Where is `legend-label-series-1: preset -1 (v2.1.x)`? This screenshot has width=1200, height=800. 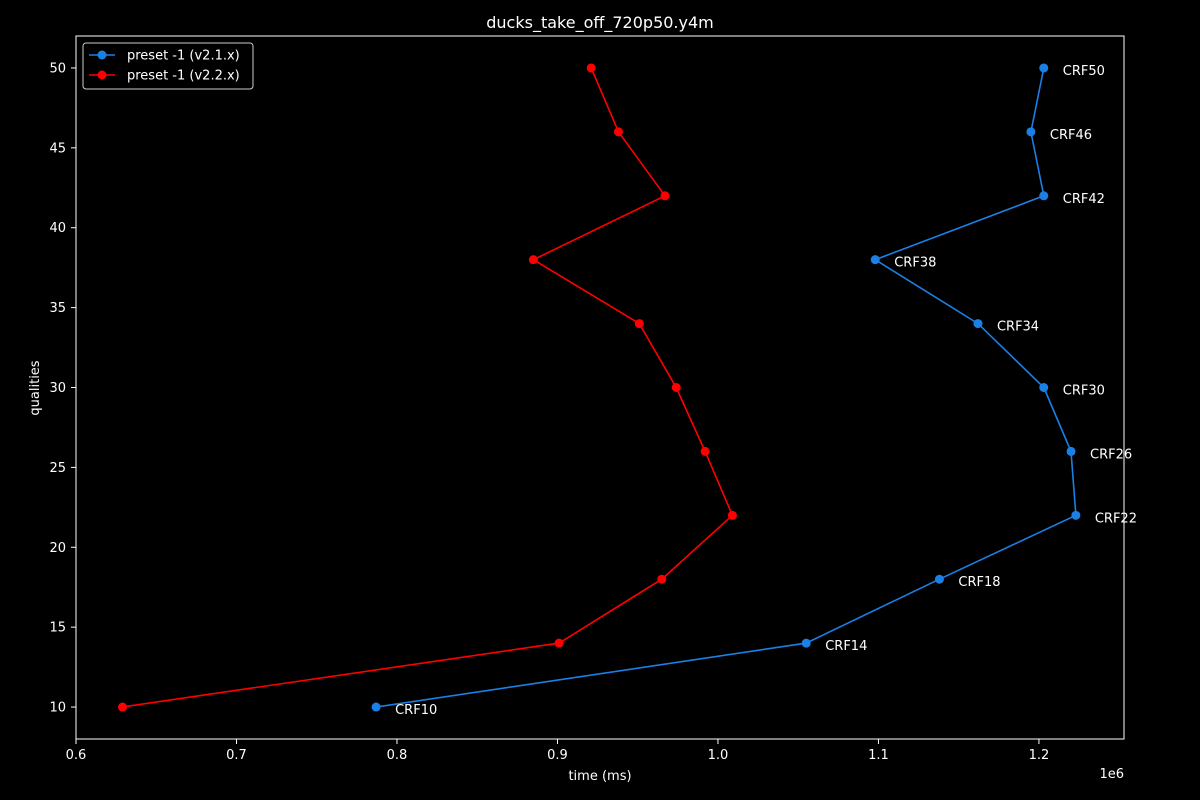
legend-label-series-1: preset -1 (v2.1.x) is located at coordinates (183, 56).